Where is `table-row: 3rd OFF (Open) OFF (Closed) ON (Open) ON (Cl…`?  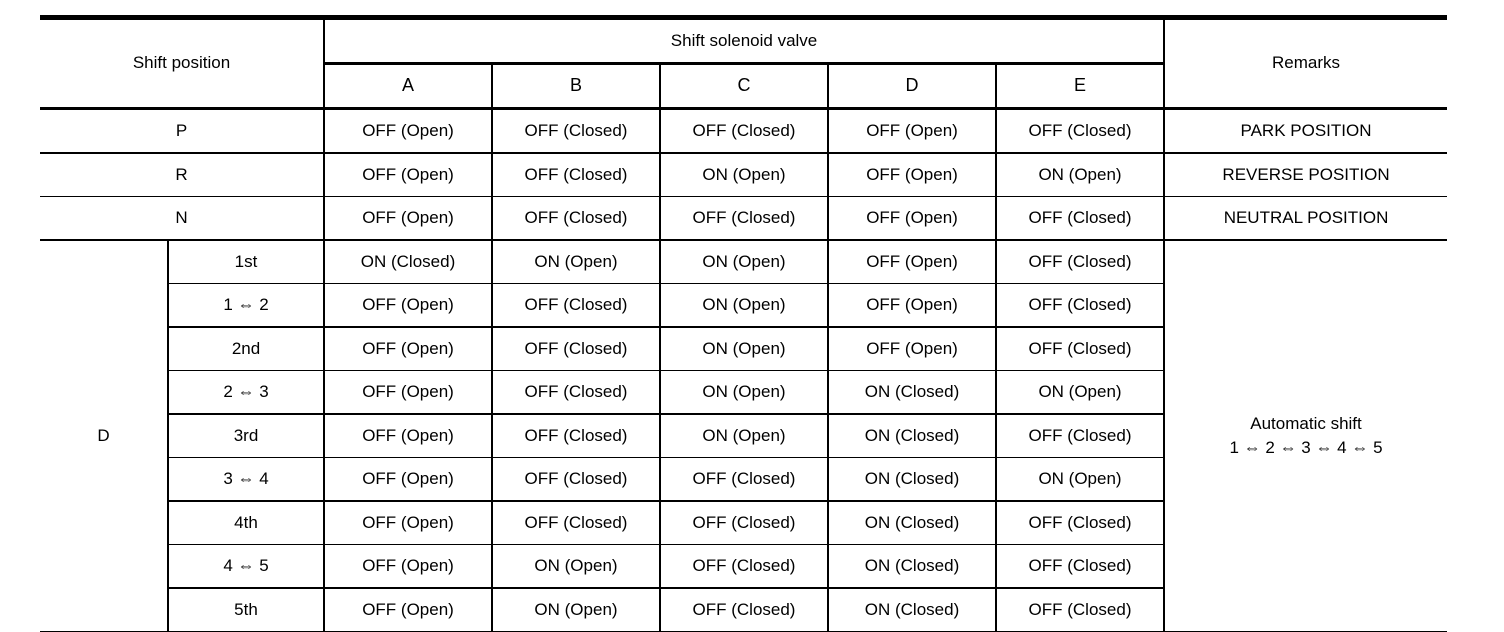
table-row: 3rd OFF (Open) OFF (Closed) ON (Open) ON (Cl… is located at coordinates (743, 436).